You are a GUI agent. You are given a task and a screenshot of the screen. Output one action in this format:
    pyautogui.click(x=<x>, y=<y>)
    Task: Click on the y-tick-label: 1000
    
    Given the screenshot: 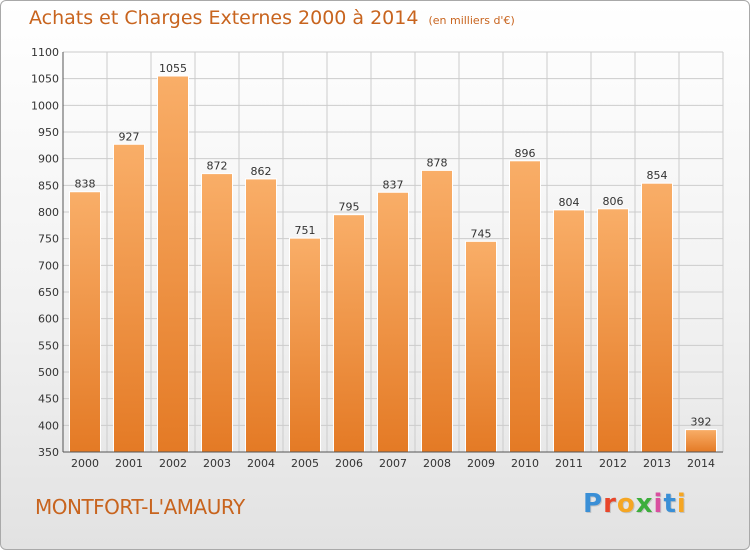 What is the action you would take?
    pyautogui.click(x=45, y=105)
    